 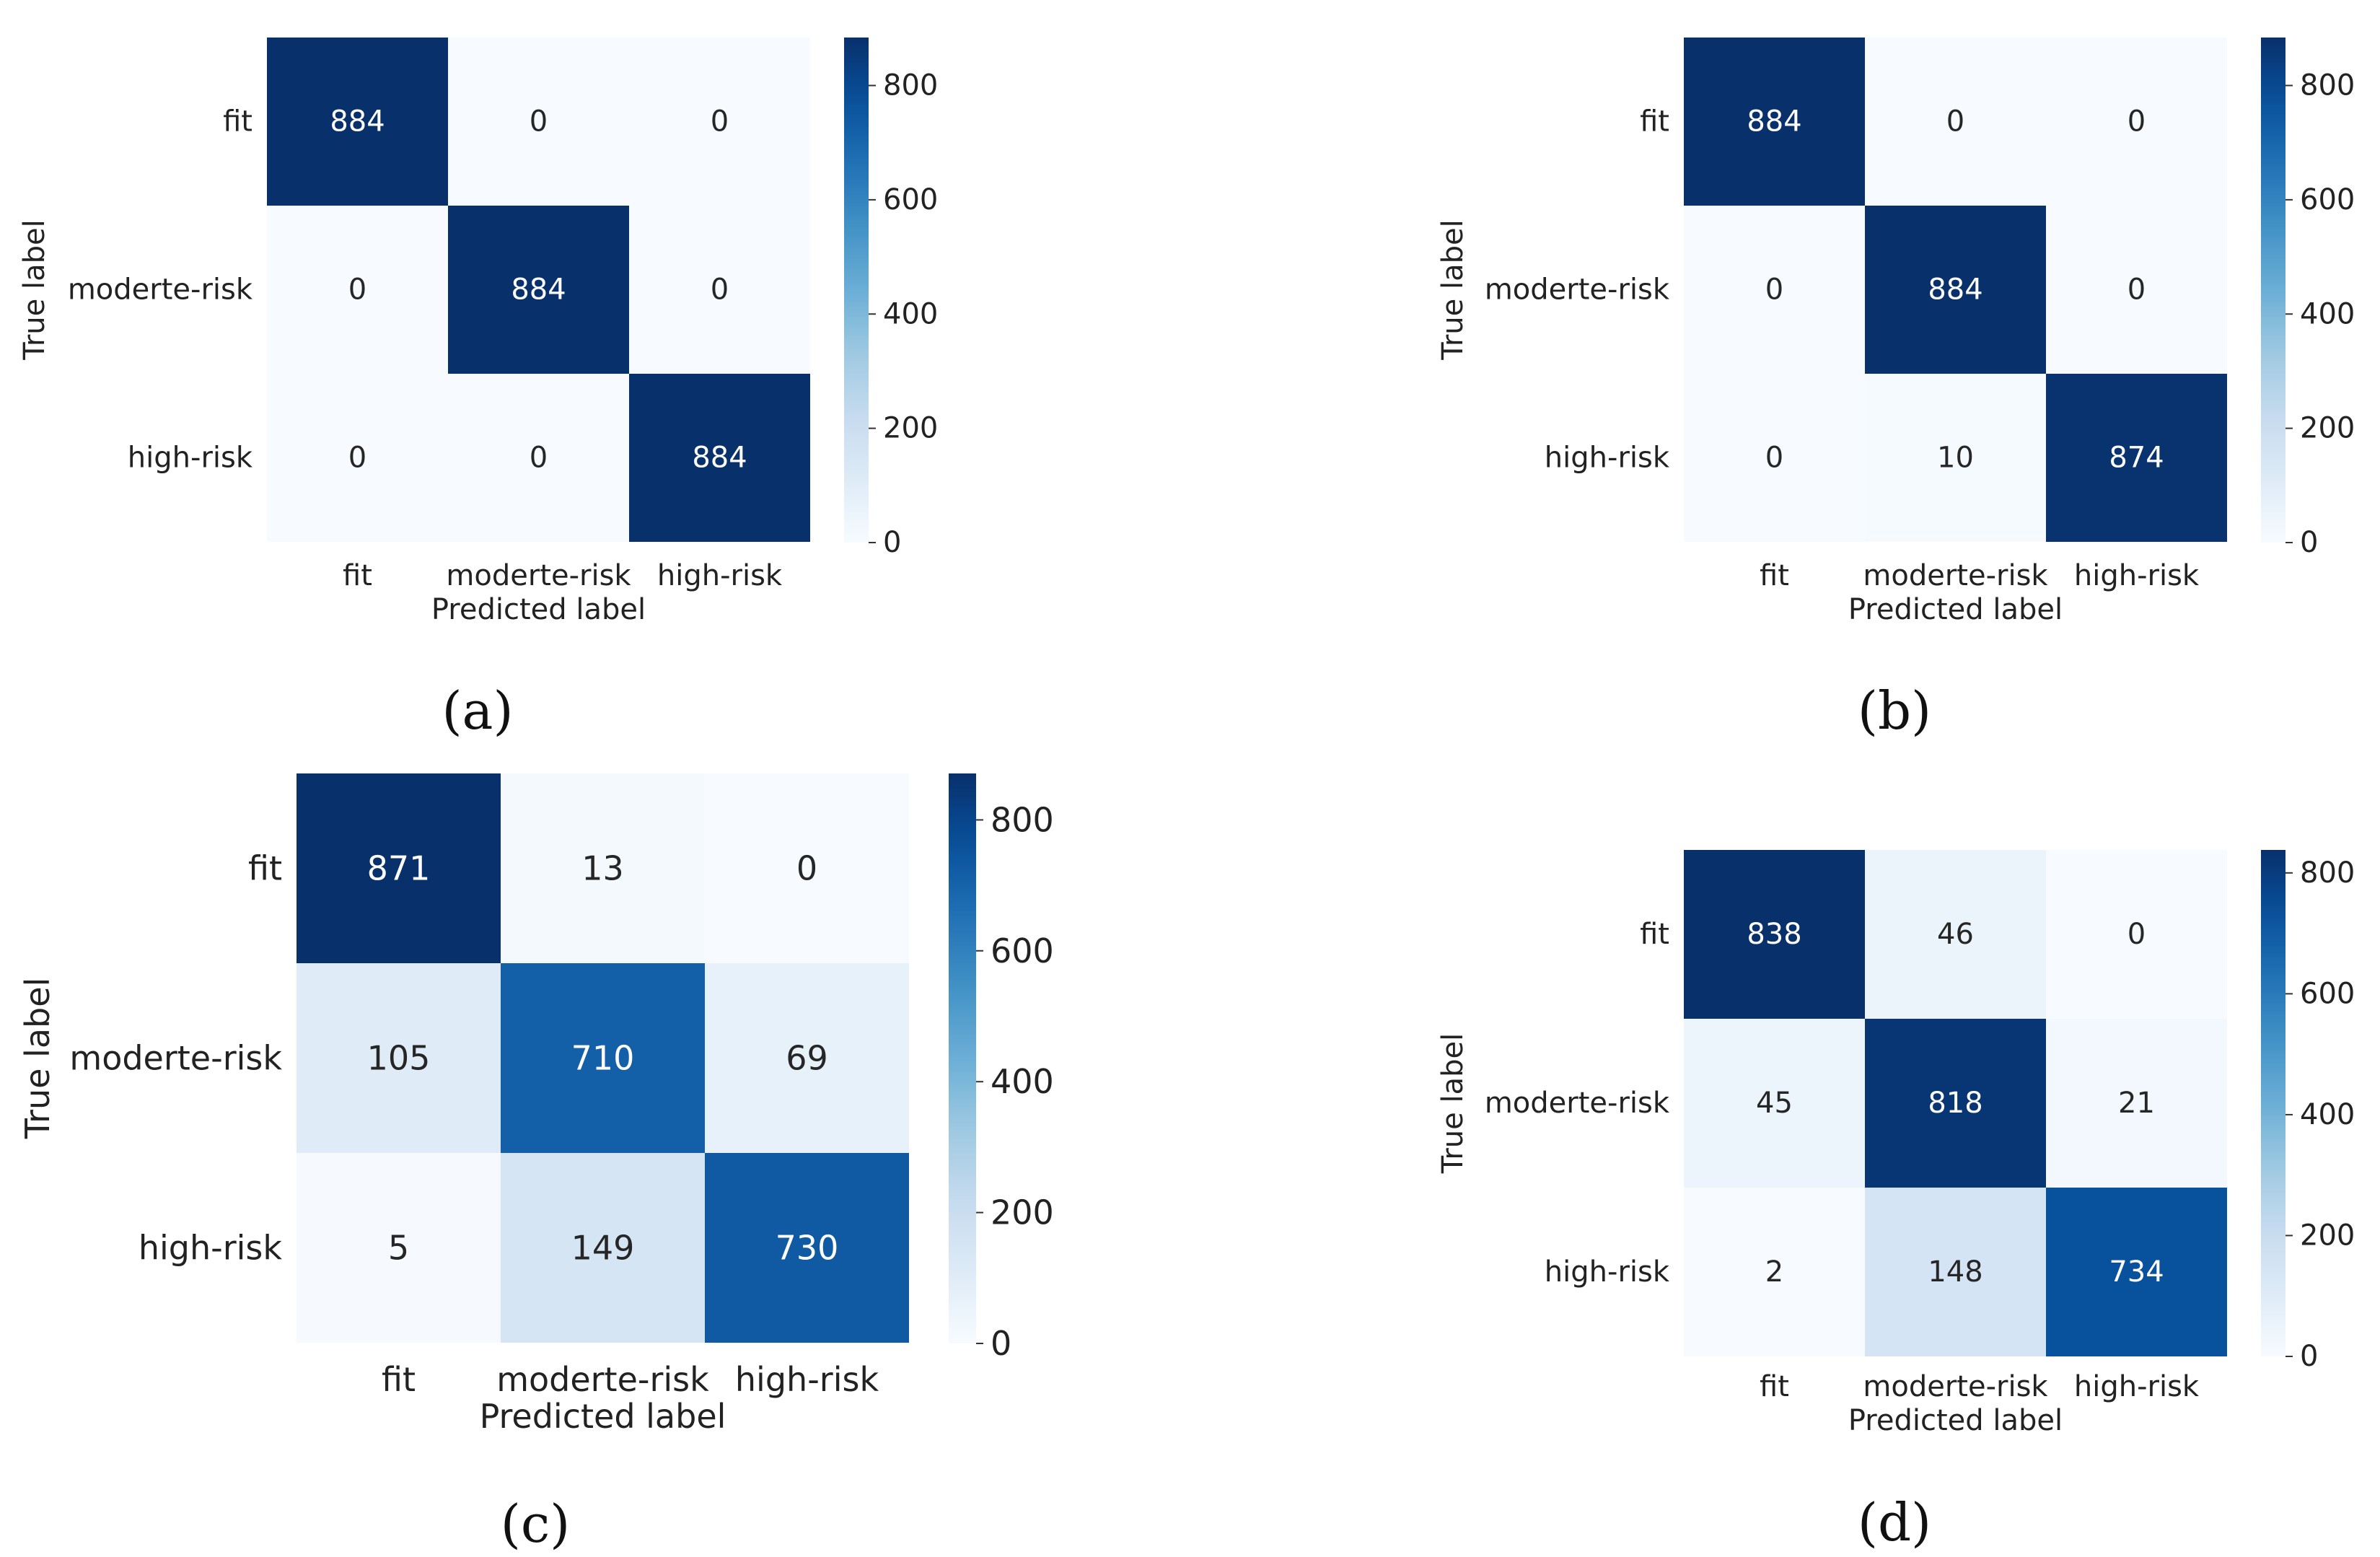 What do you see at coordinates (1774, 1272) in the screenshot?
I see `cell-value: 2` at bounding box center [1774, 1272].